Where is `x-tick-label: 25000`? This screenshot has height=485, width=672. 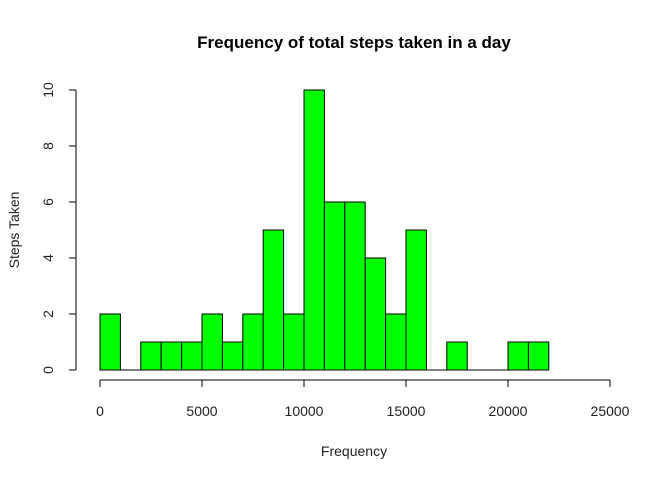 x-tick-label: 25000 is located at coordinates (610, 411).